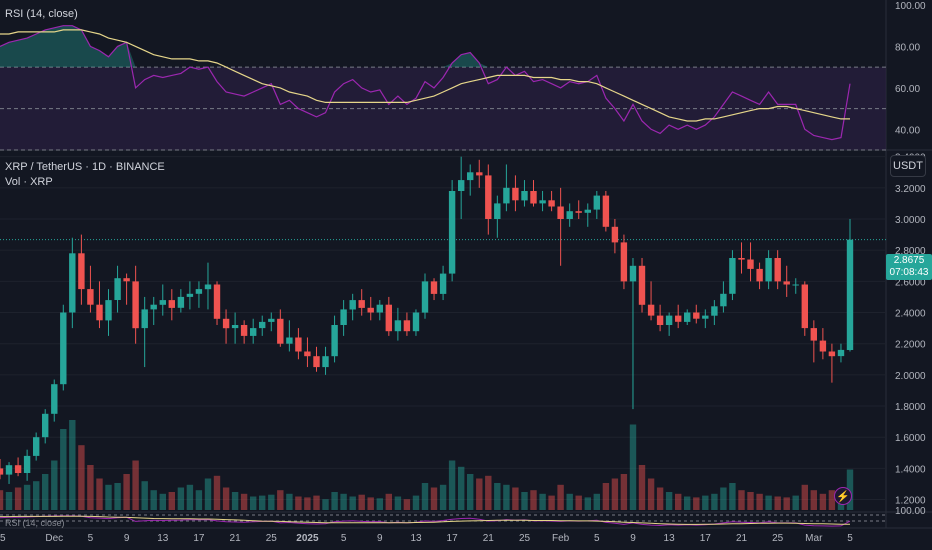 This screenshot has height=550, width=932. What do you see at coordinates (909, 260) in the screenshot?
I see `last-price-value: 2.8675` at bounding box center [909, 260].